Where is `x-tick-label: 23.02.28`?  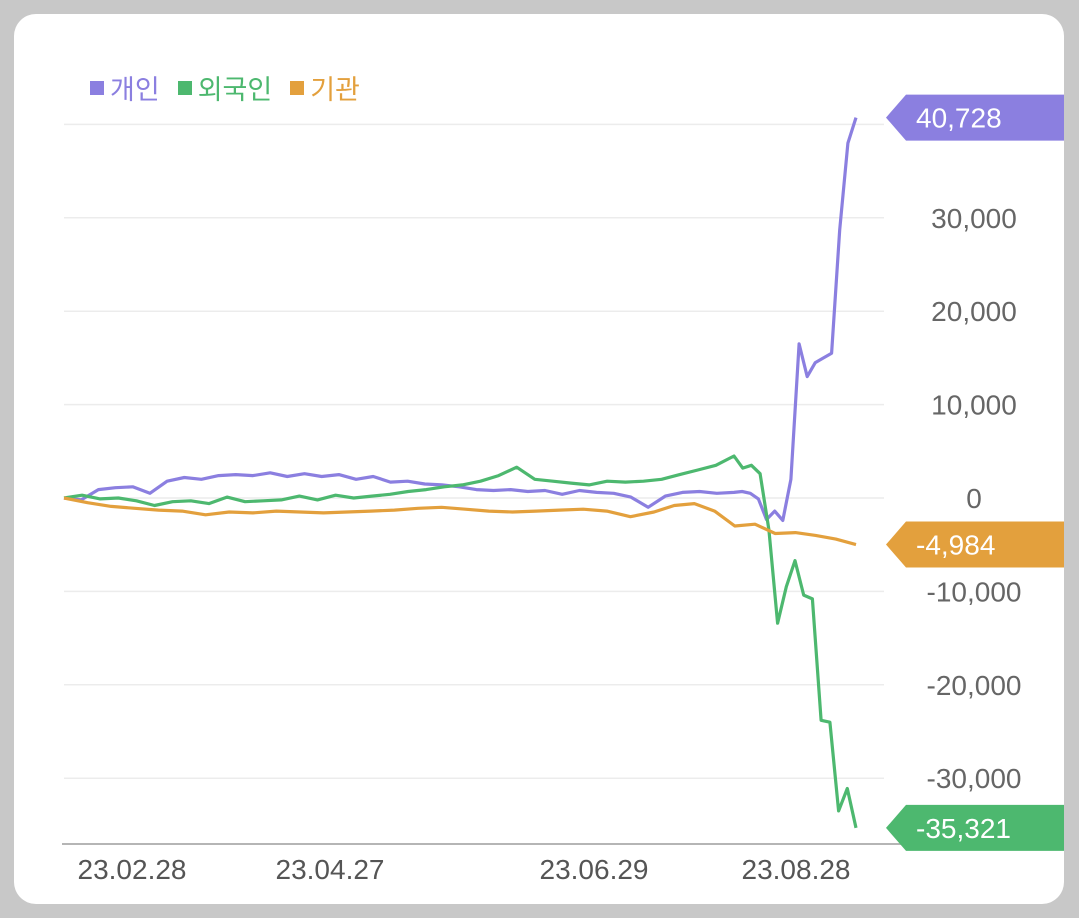
x-tick-label: 23.02.28 is located at coordinates (132, 869).